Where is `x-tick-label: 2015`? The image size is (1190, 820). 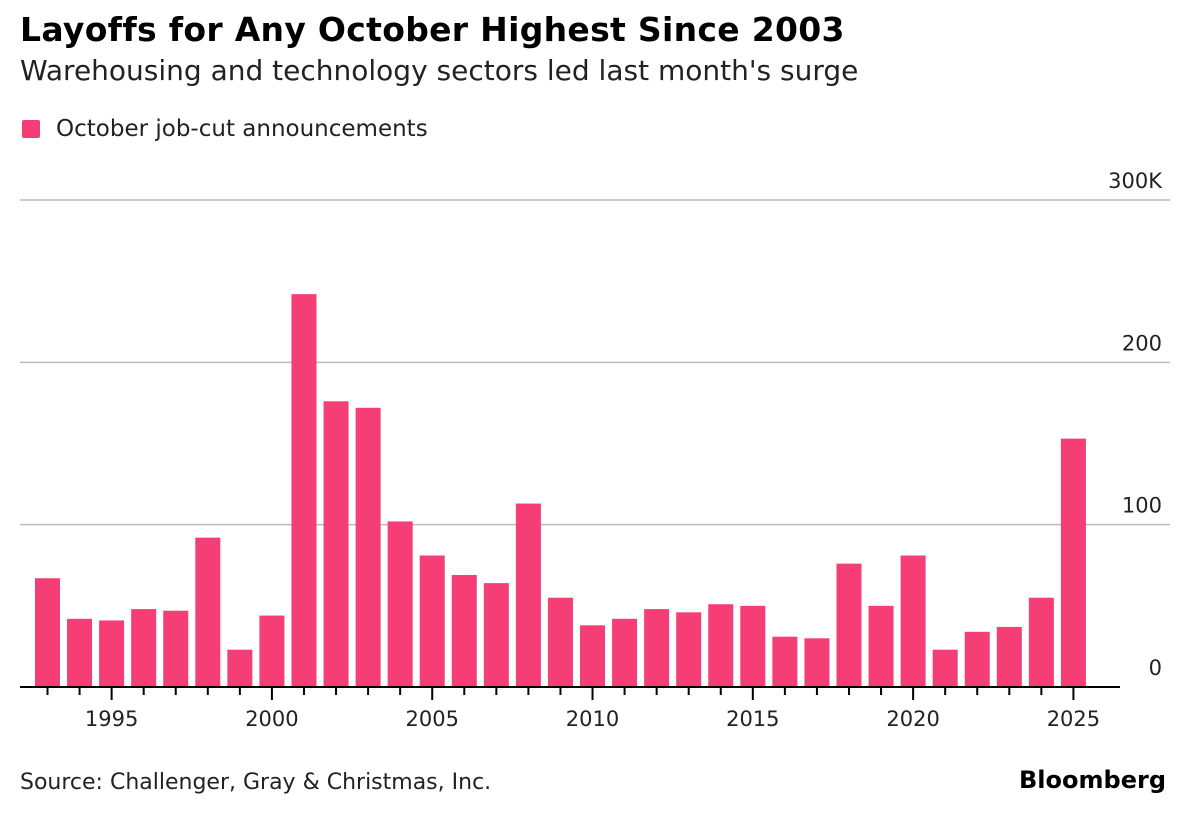
x-tick-label: 2015 is located at coordinates (752, 719).